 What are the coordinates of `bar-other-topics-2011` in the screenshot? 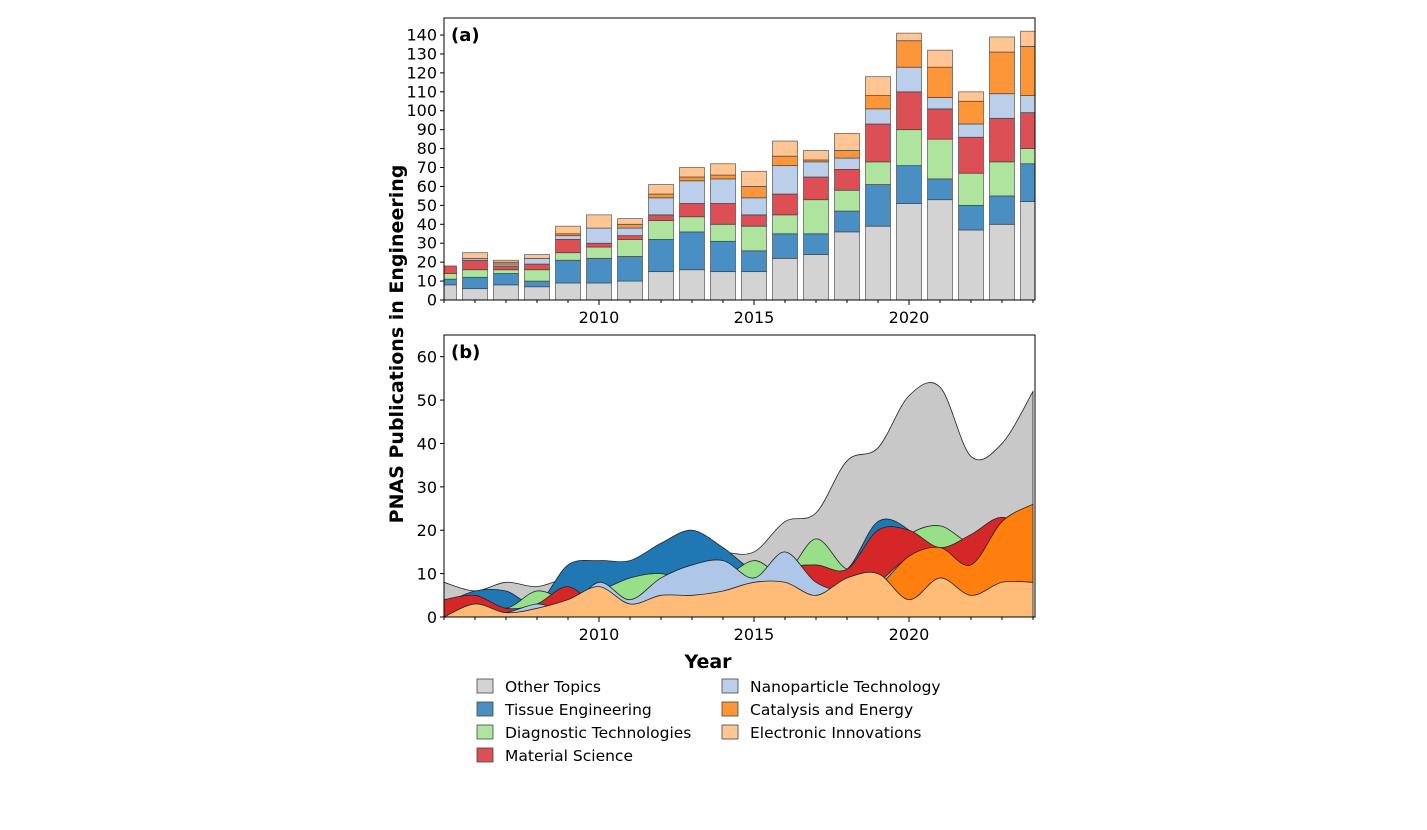 It's located at (630, 290).